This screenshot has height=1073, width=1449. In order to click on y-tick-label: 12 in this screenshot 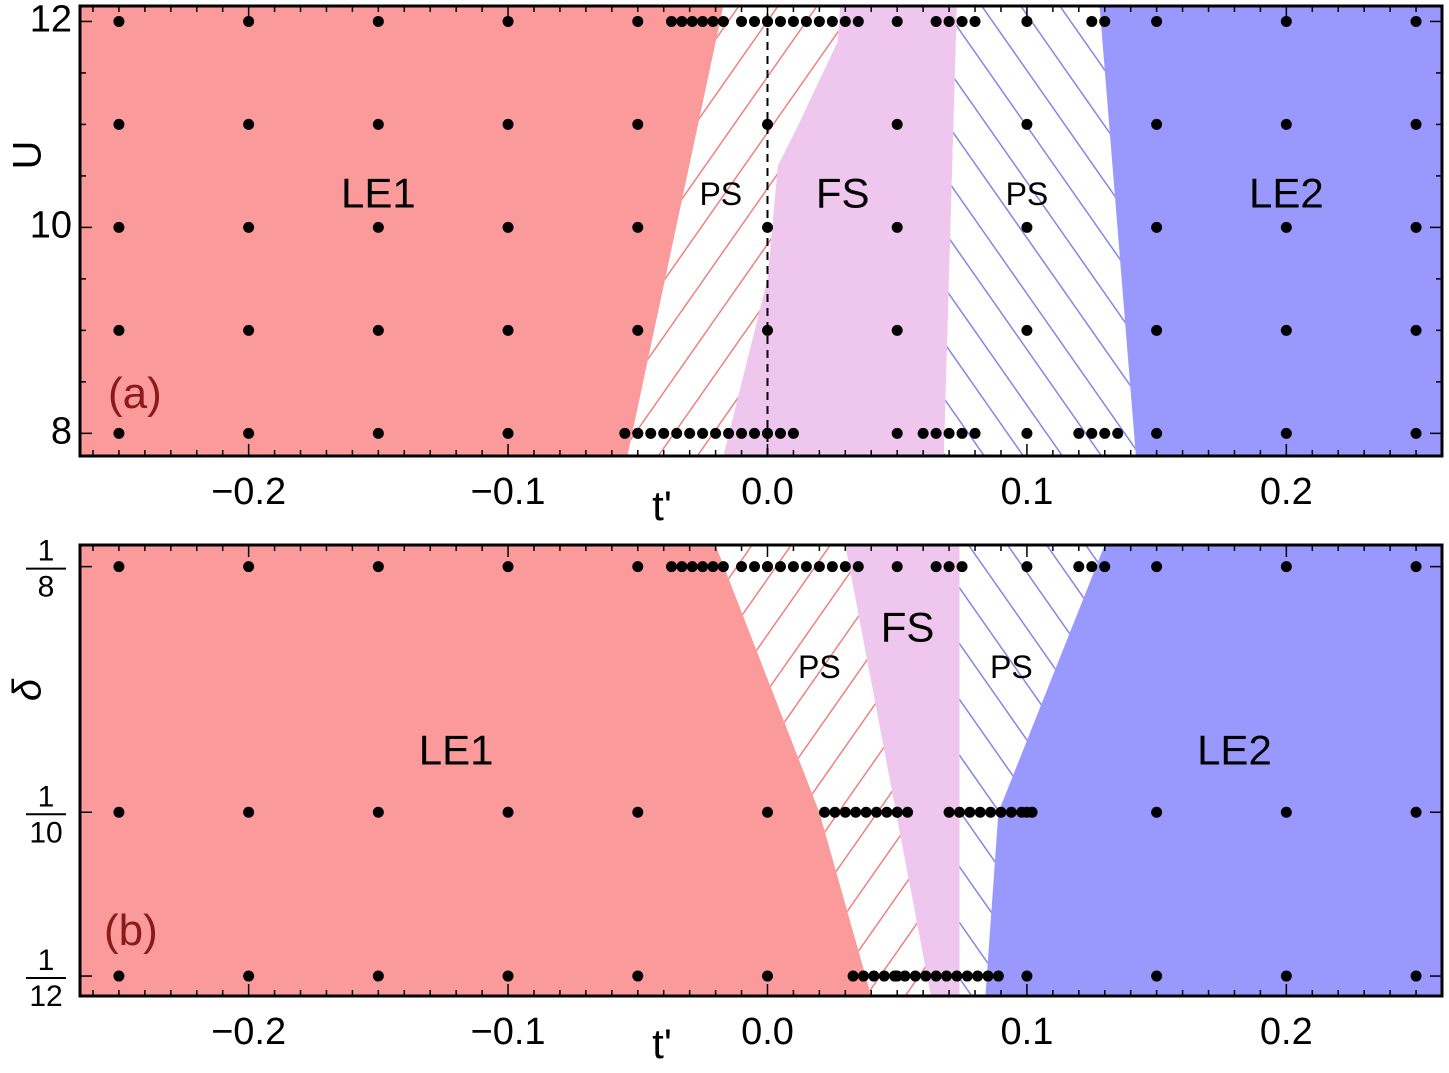, I will do `click(51, 20)`.